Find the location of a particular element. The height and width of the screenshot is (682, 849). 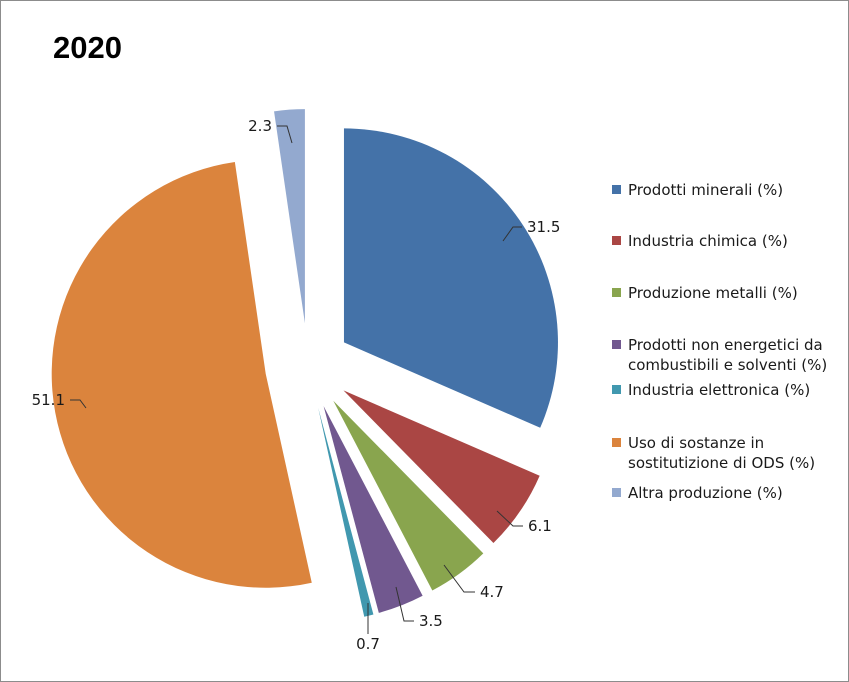

legend-item: Industria elettronica (%) is located at coordinates (730, 390).